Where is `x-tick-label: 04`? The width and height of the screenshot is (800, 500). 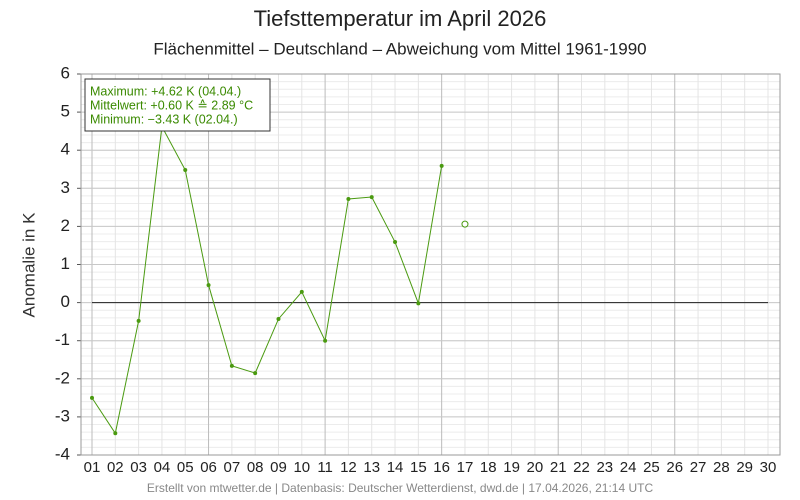 x-tick-label: 04 is located at coordinates (162, 467).